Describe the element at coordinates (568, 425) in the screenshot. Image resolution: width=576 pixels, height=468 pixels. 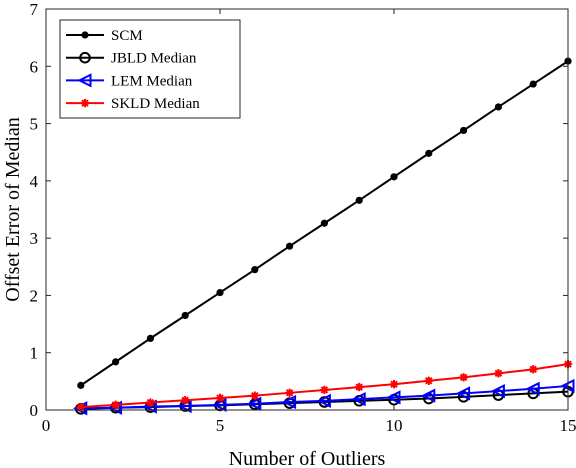
I see `x-tick-label: 15` at that location.